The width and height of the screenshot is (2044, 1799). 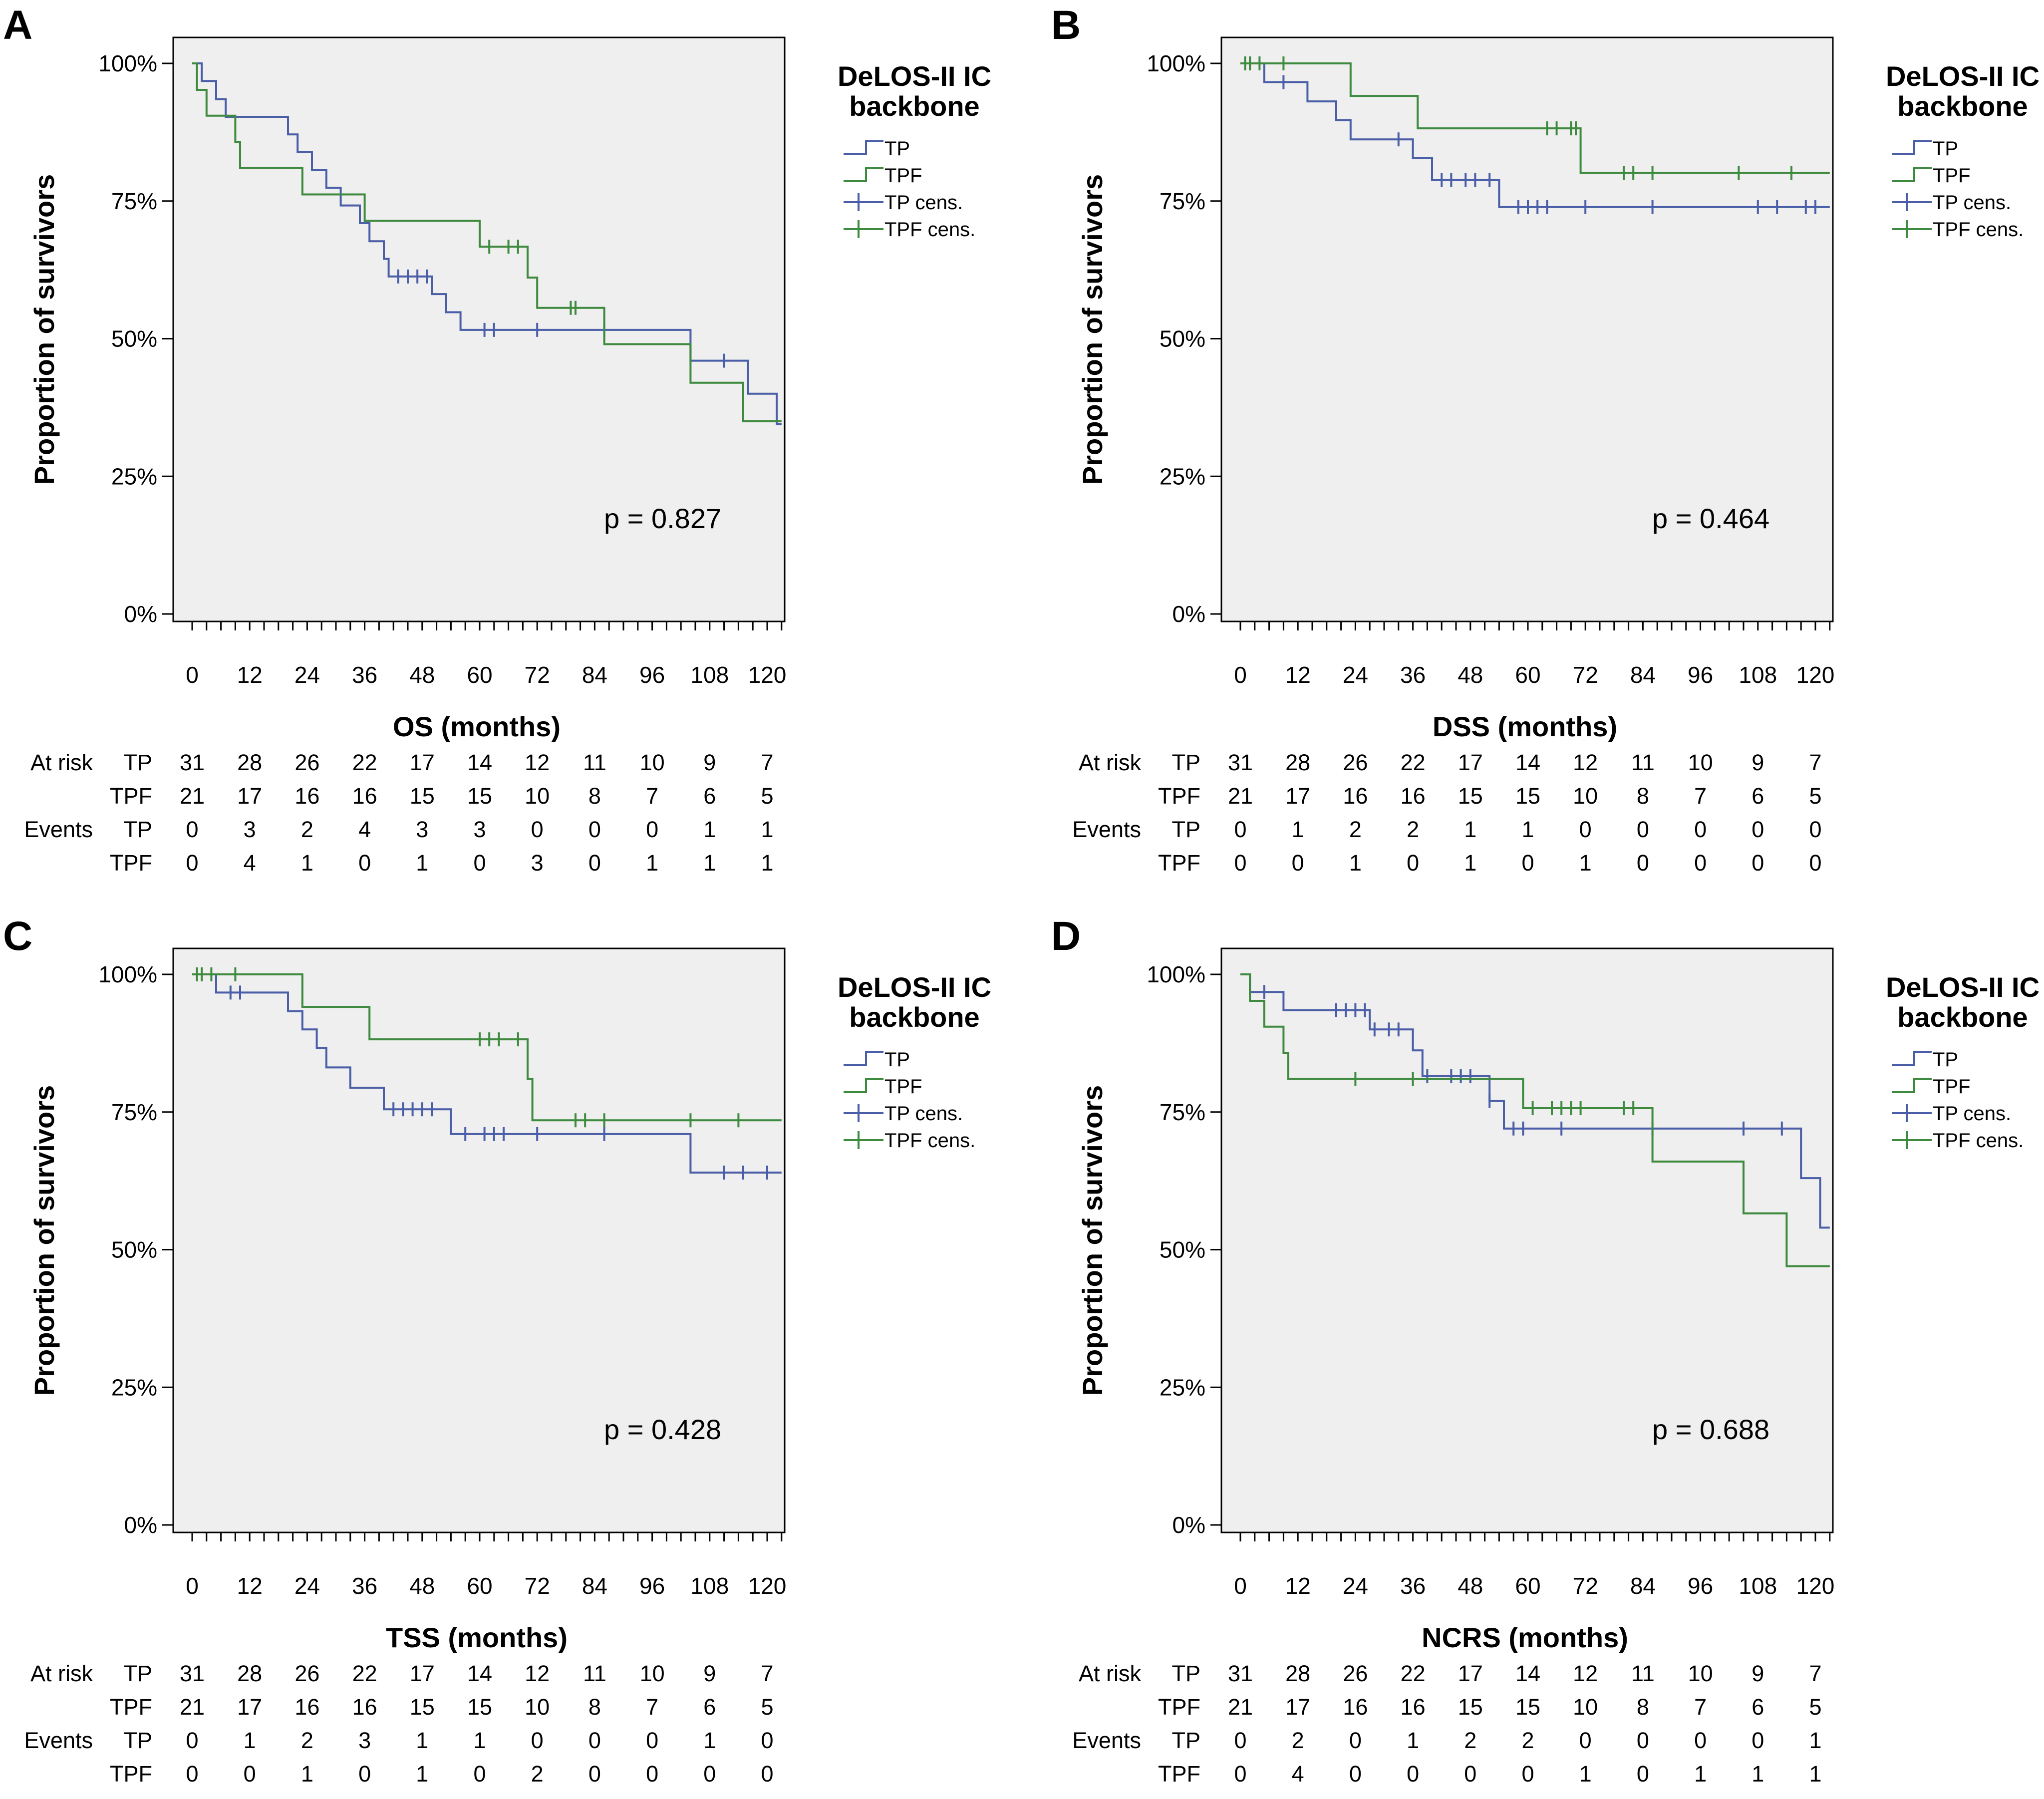 What do you see at coordinates (1066, 936) in the screenshot?
I see `panel-letter: D` at bounding box center [1066, 936].